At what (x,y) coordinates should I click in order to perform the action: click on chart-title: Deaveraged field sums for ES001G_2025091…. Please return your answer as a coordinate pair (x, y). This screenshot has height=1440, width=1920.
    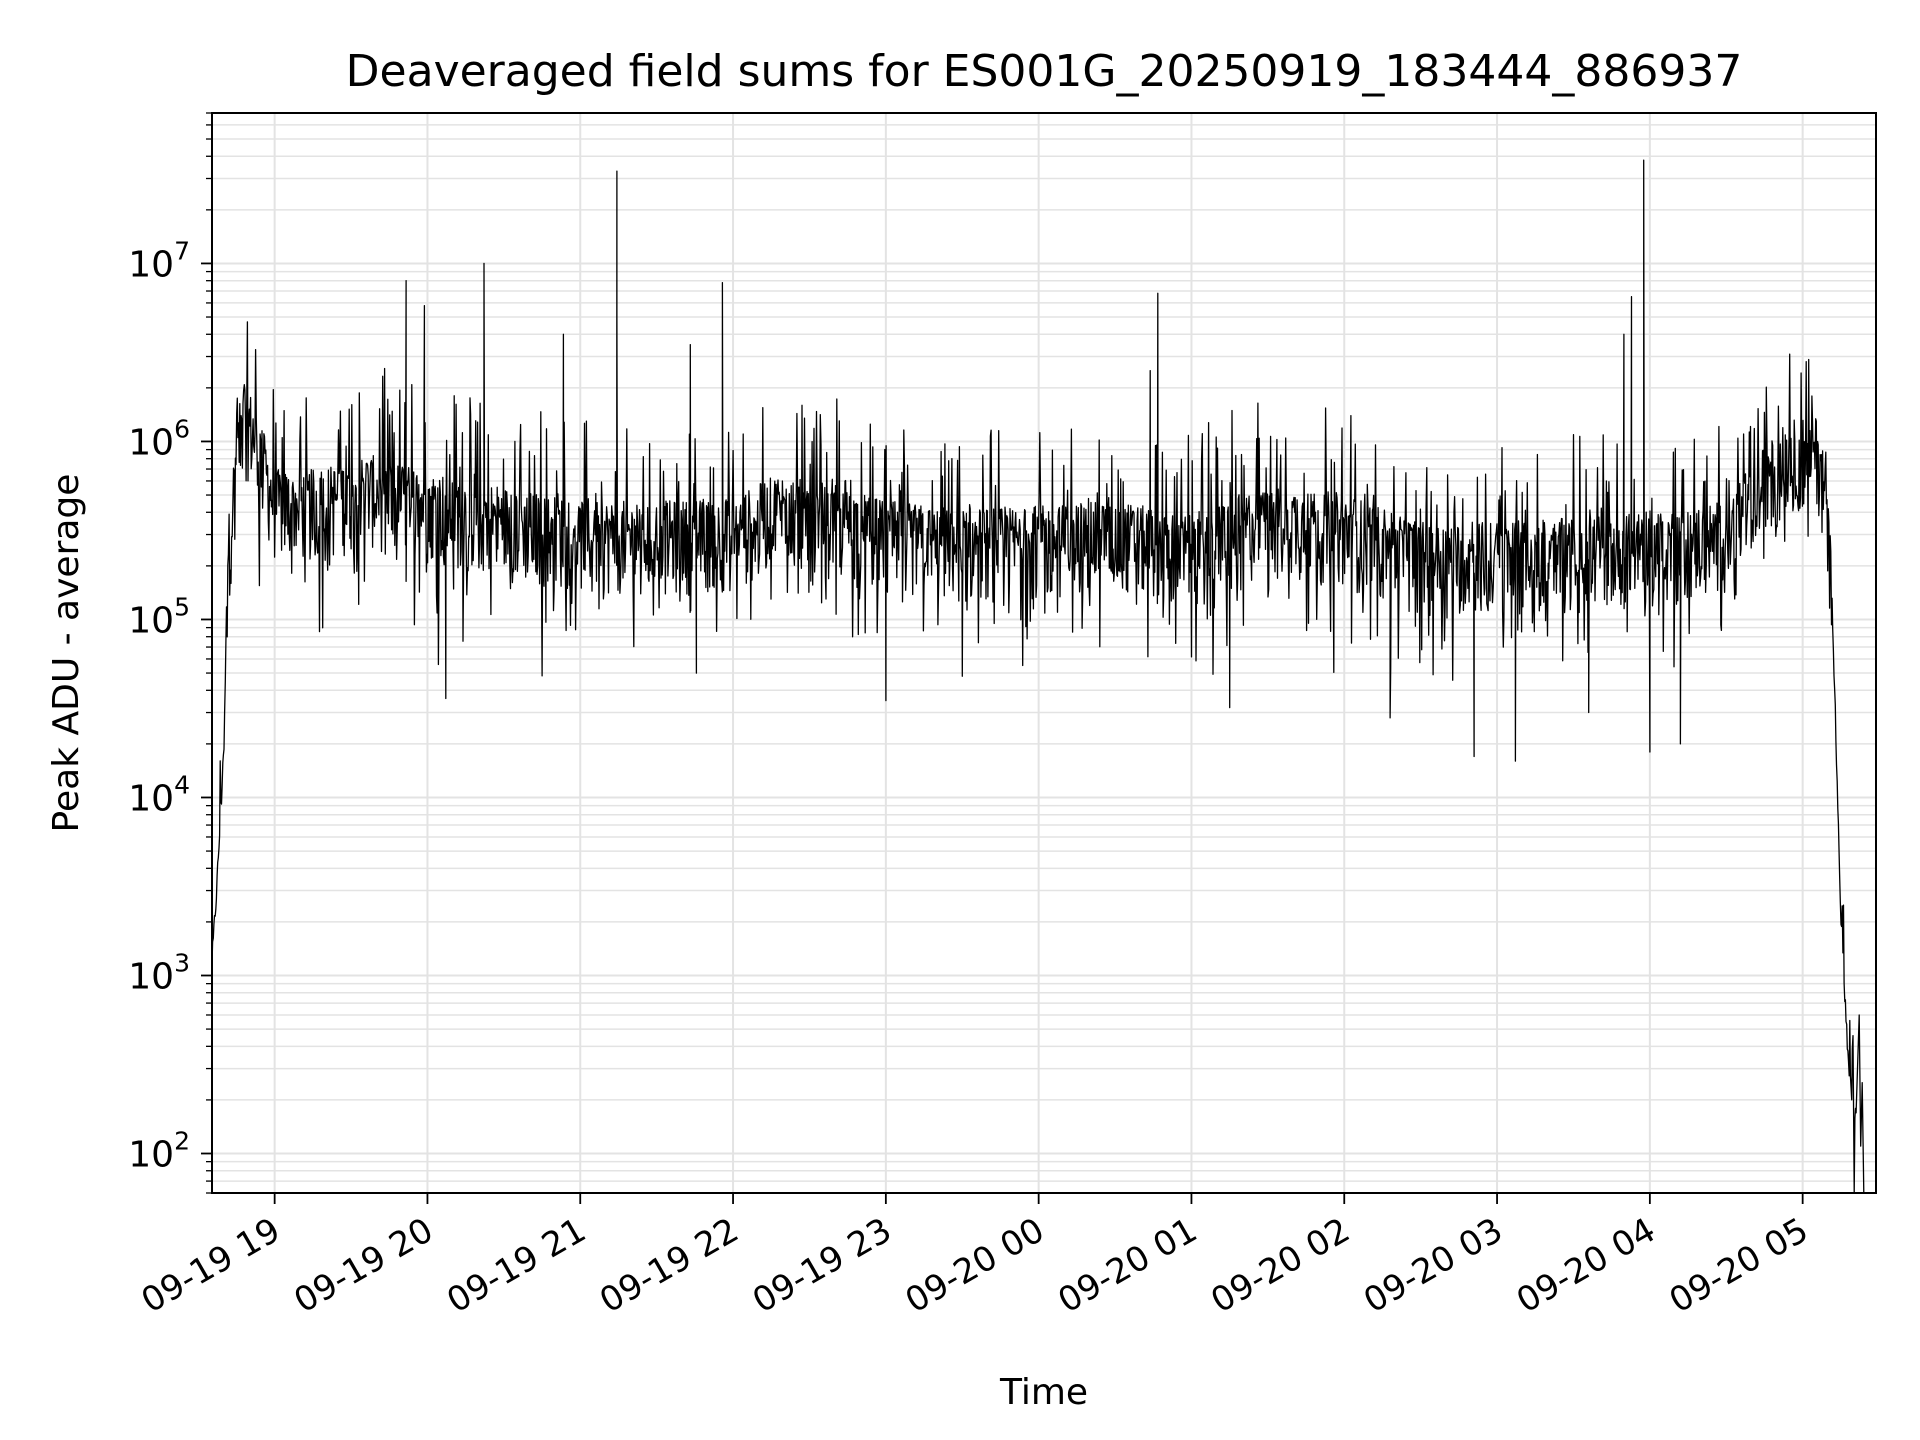
    Looking at the image, I should click on (1044, 71).